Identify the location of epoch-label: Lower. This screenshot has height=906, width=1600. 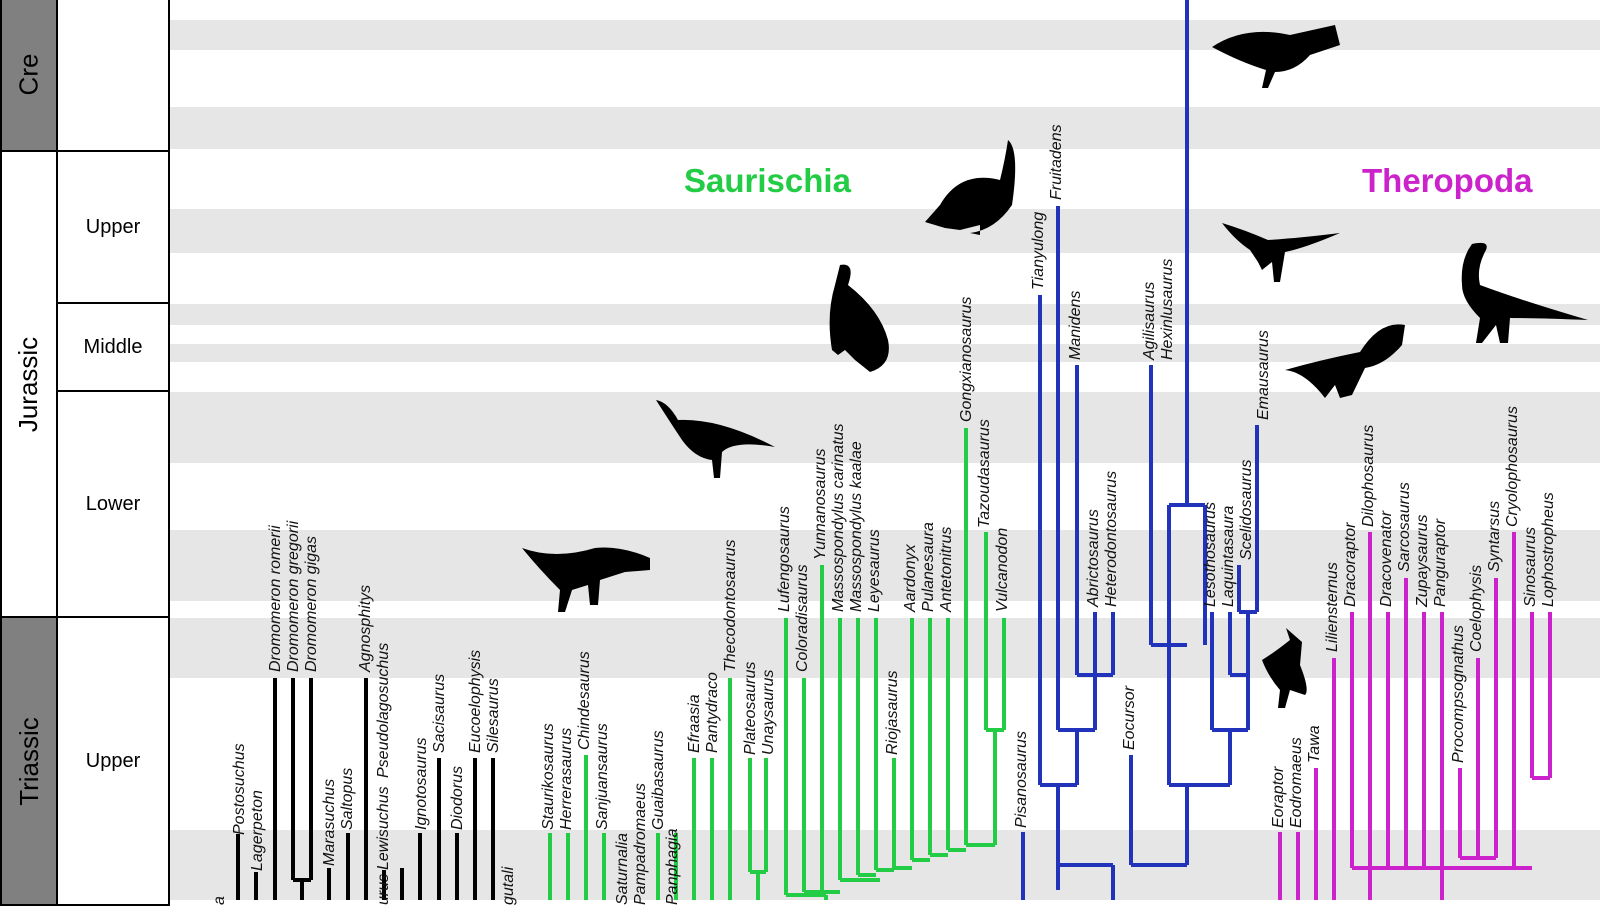
(113, 503).